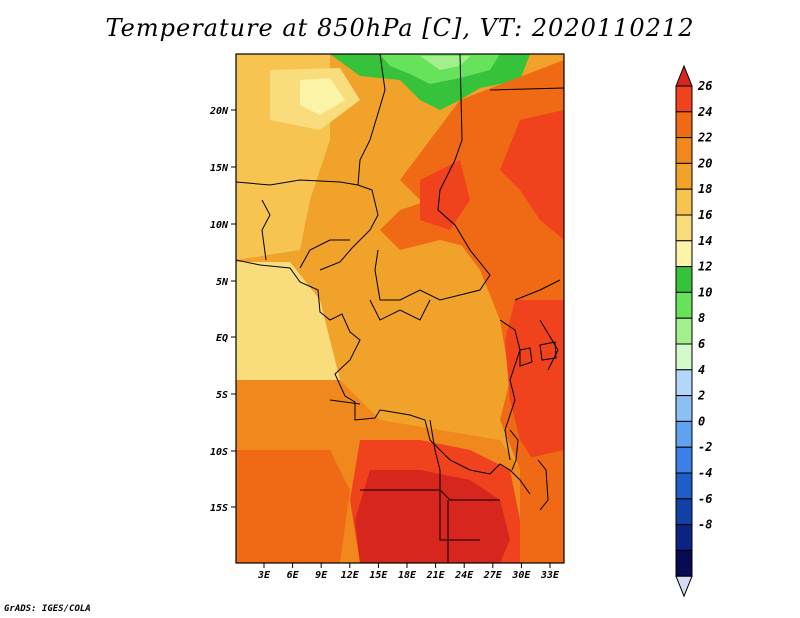 This screenshot has height=618, width=800. Describe the element at coordinates (701, 344) in the screenshot. I see `colorbar-label: 6` at that location.